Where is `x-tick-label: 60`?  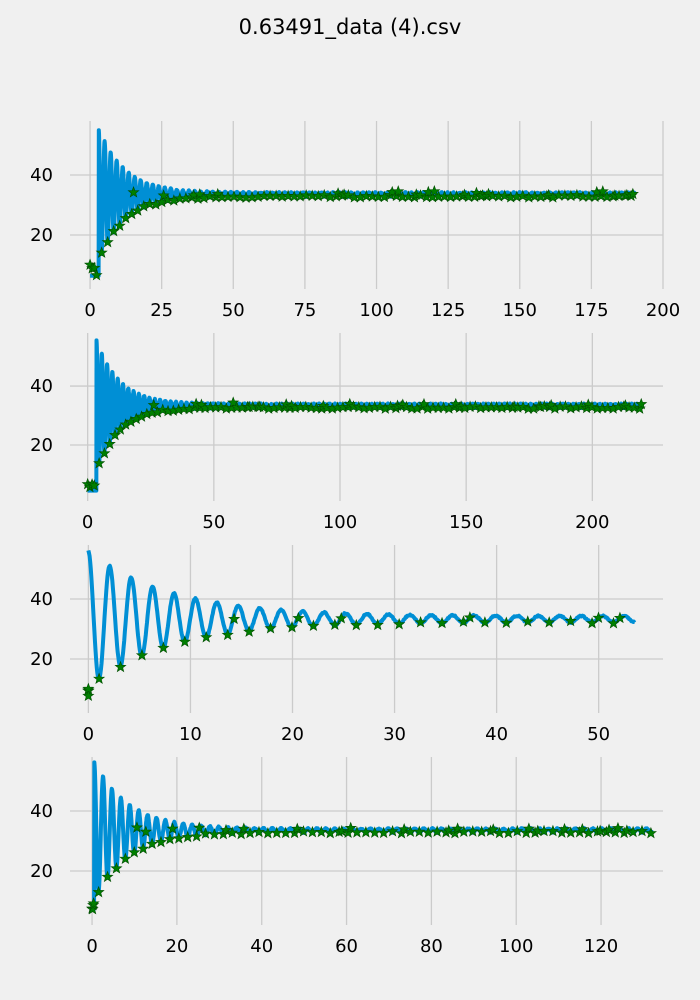
x-tick-label: 60 is located at coordinates (346, 946).